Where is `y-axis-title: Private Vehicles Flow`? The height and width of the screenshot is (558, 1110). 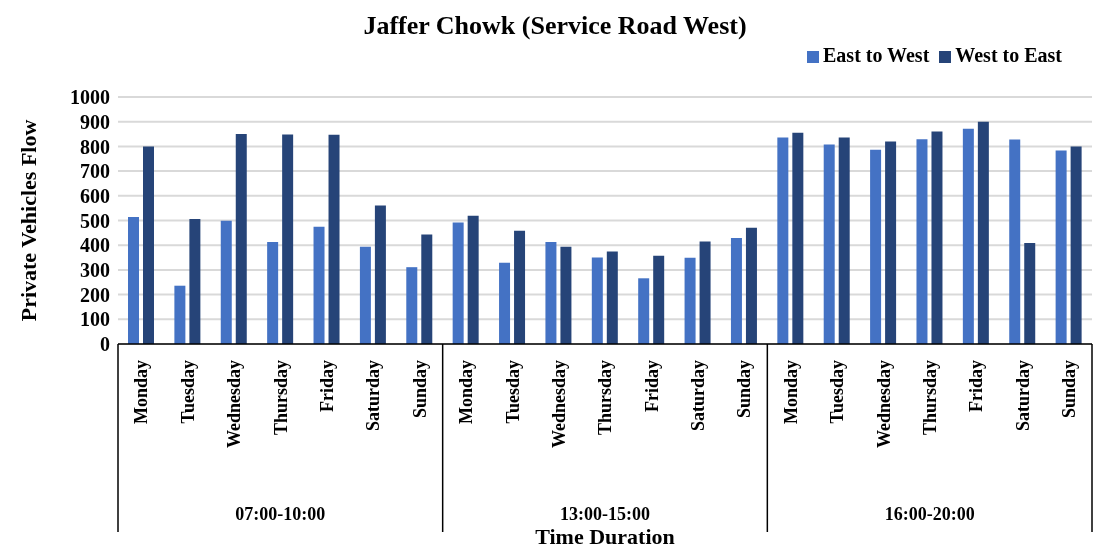
y-axis-title: Private Vehicles Flow is located at coordinates (28, 220).